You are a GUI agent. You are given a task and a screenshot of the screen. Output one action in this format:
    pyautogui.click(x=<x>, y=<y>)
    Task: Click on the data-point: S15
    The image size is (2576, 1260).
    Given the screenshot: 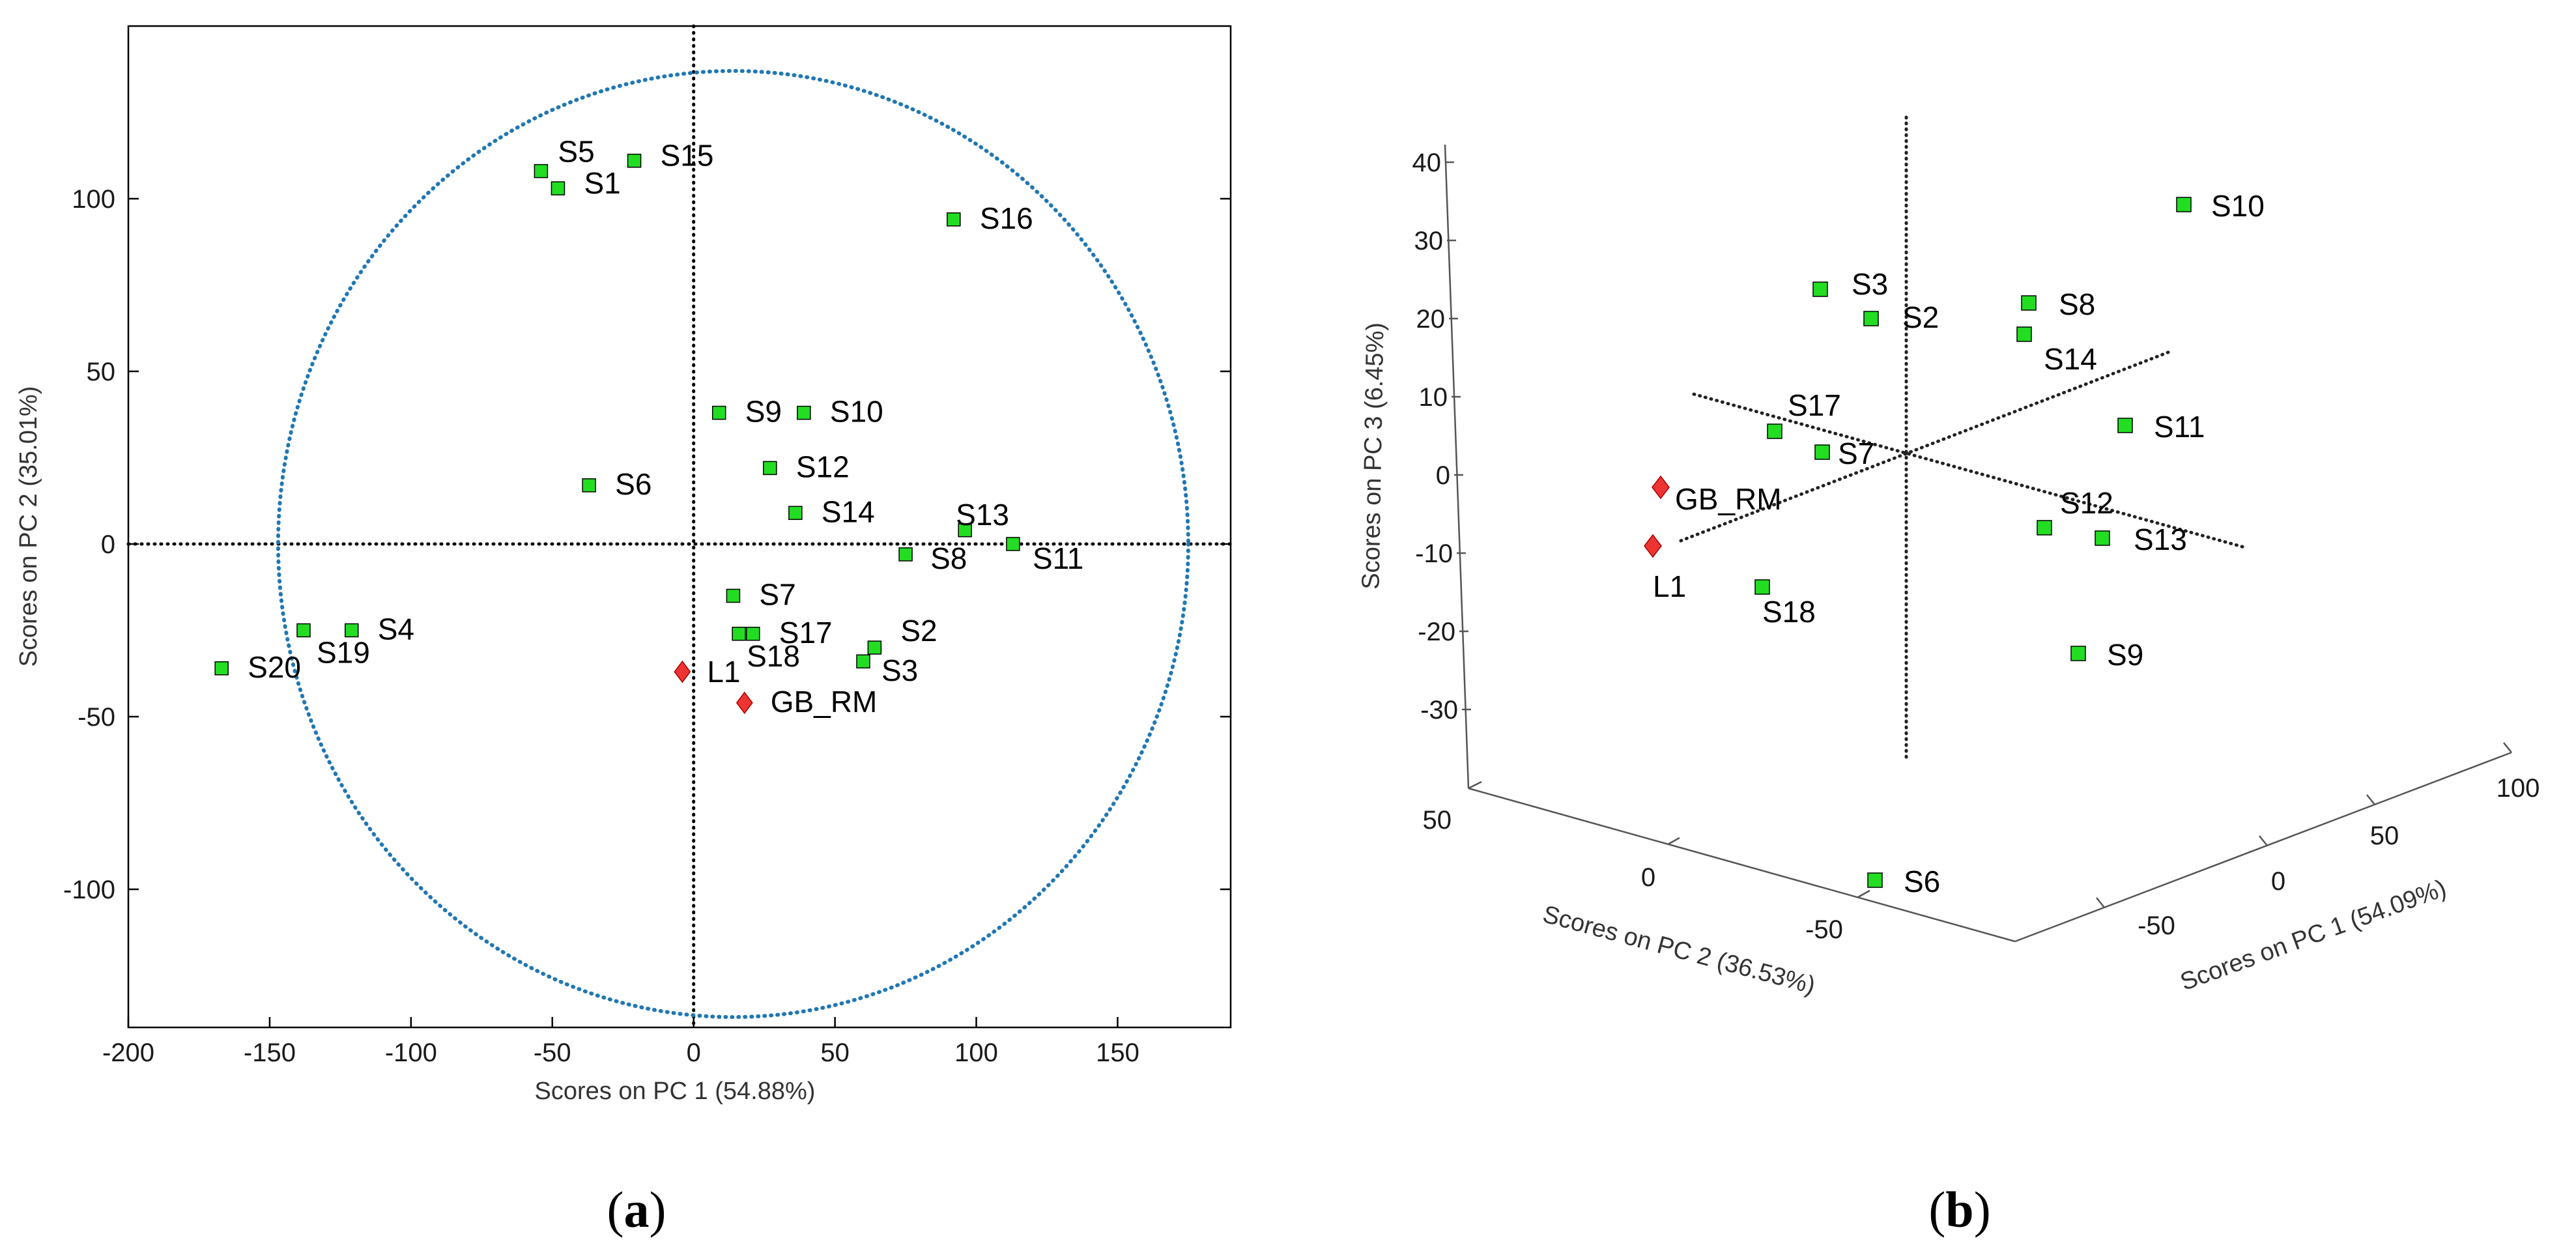 What is the action you would take?
    pyautogui.click(x=670, y=156)
    